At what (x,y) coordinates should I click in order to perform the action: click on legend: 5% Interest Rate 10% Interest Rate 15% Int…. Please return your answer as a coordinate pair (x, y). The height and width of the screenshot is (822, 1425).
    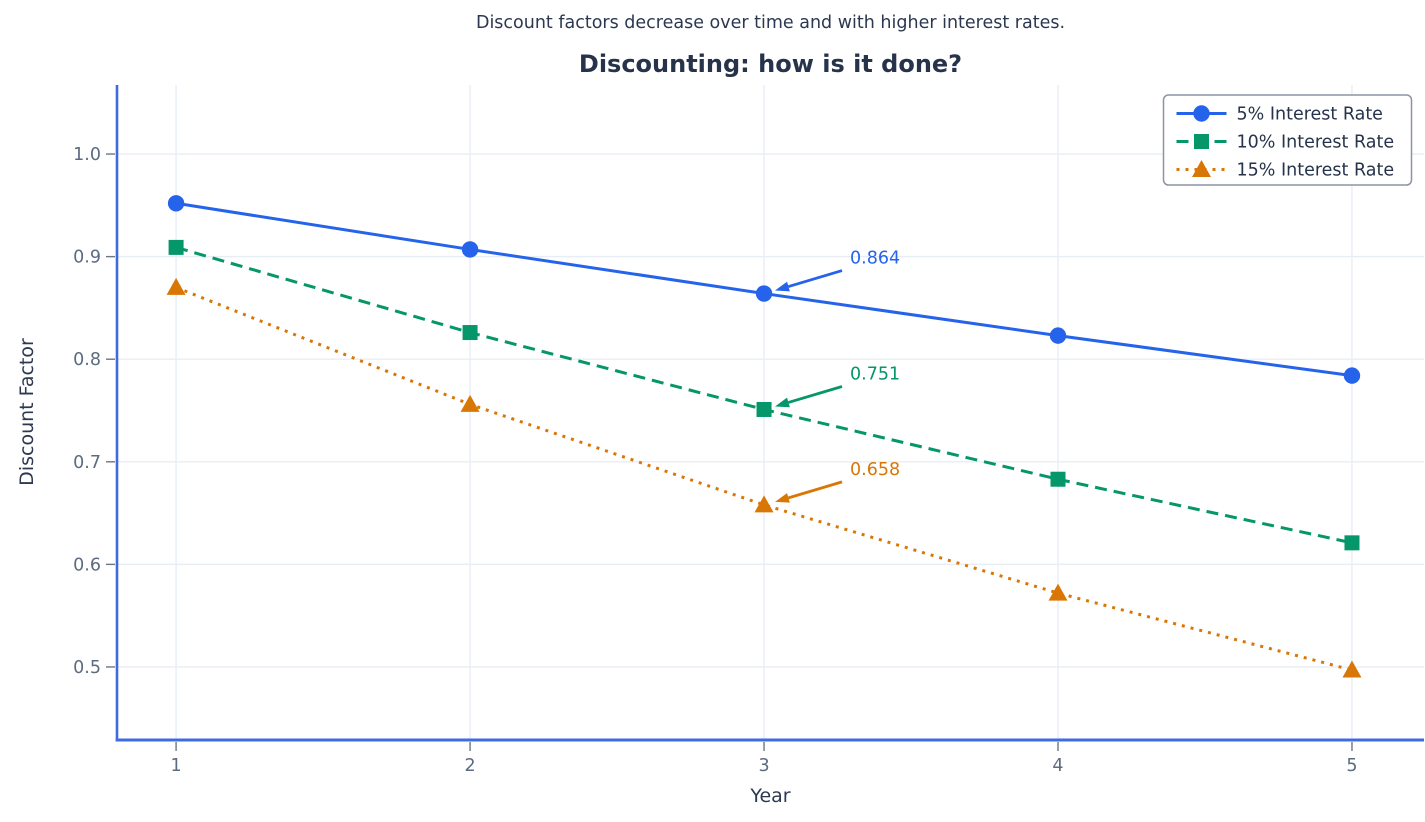
    Looking at the image, I should click on (1287, 140).